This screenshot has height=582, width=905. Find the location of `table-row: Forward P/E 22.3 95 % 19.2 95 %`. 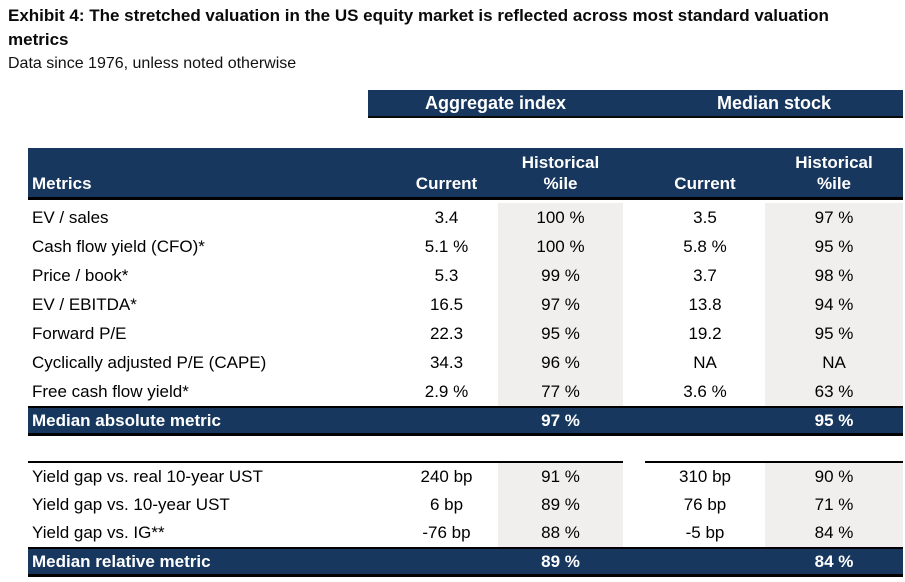

table-row: Forward P/E 22.3 95 % 19.2 95 % is located at coordinates (465, 333).